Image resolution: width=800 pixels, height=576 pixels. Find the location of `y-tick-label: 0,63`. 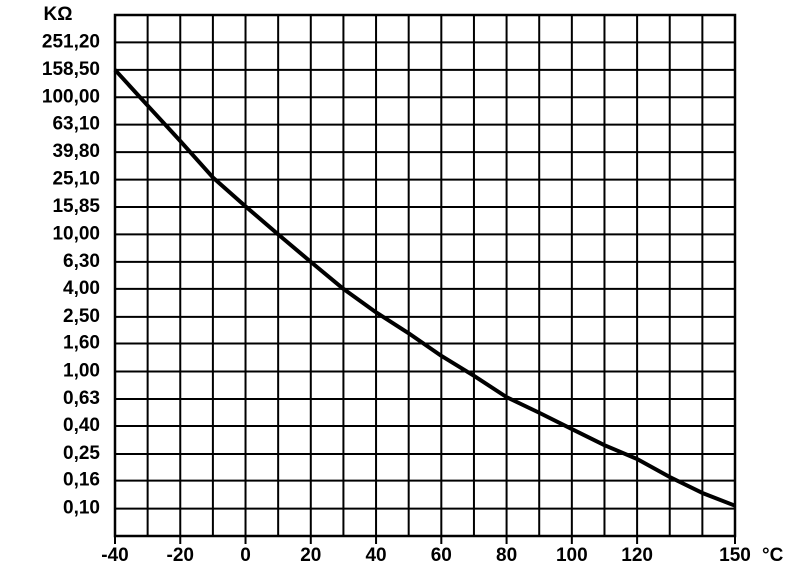

y-tick-label: 0,63 is located at coordinates (81, 398).